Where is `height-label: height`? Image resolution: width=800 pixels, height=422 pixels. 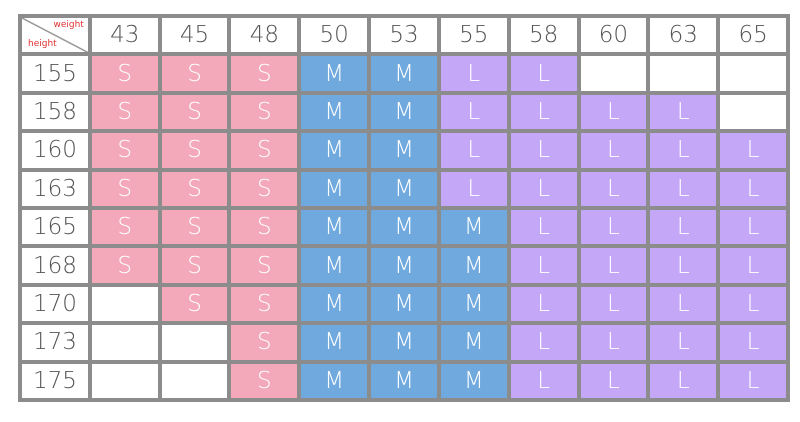
height-label: height is located at coordinates (42, 44).